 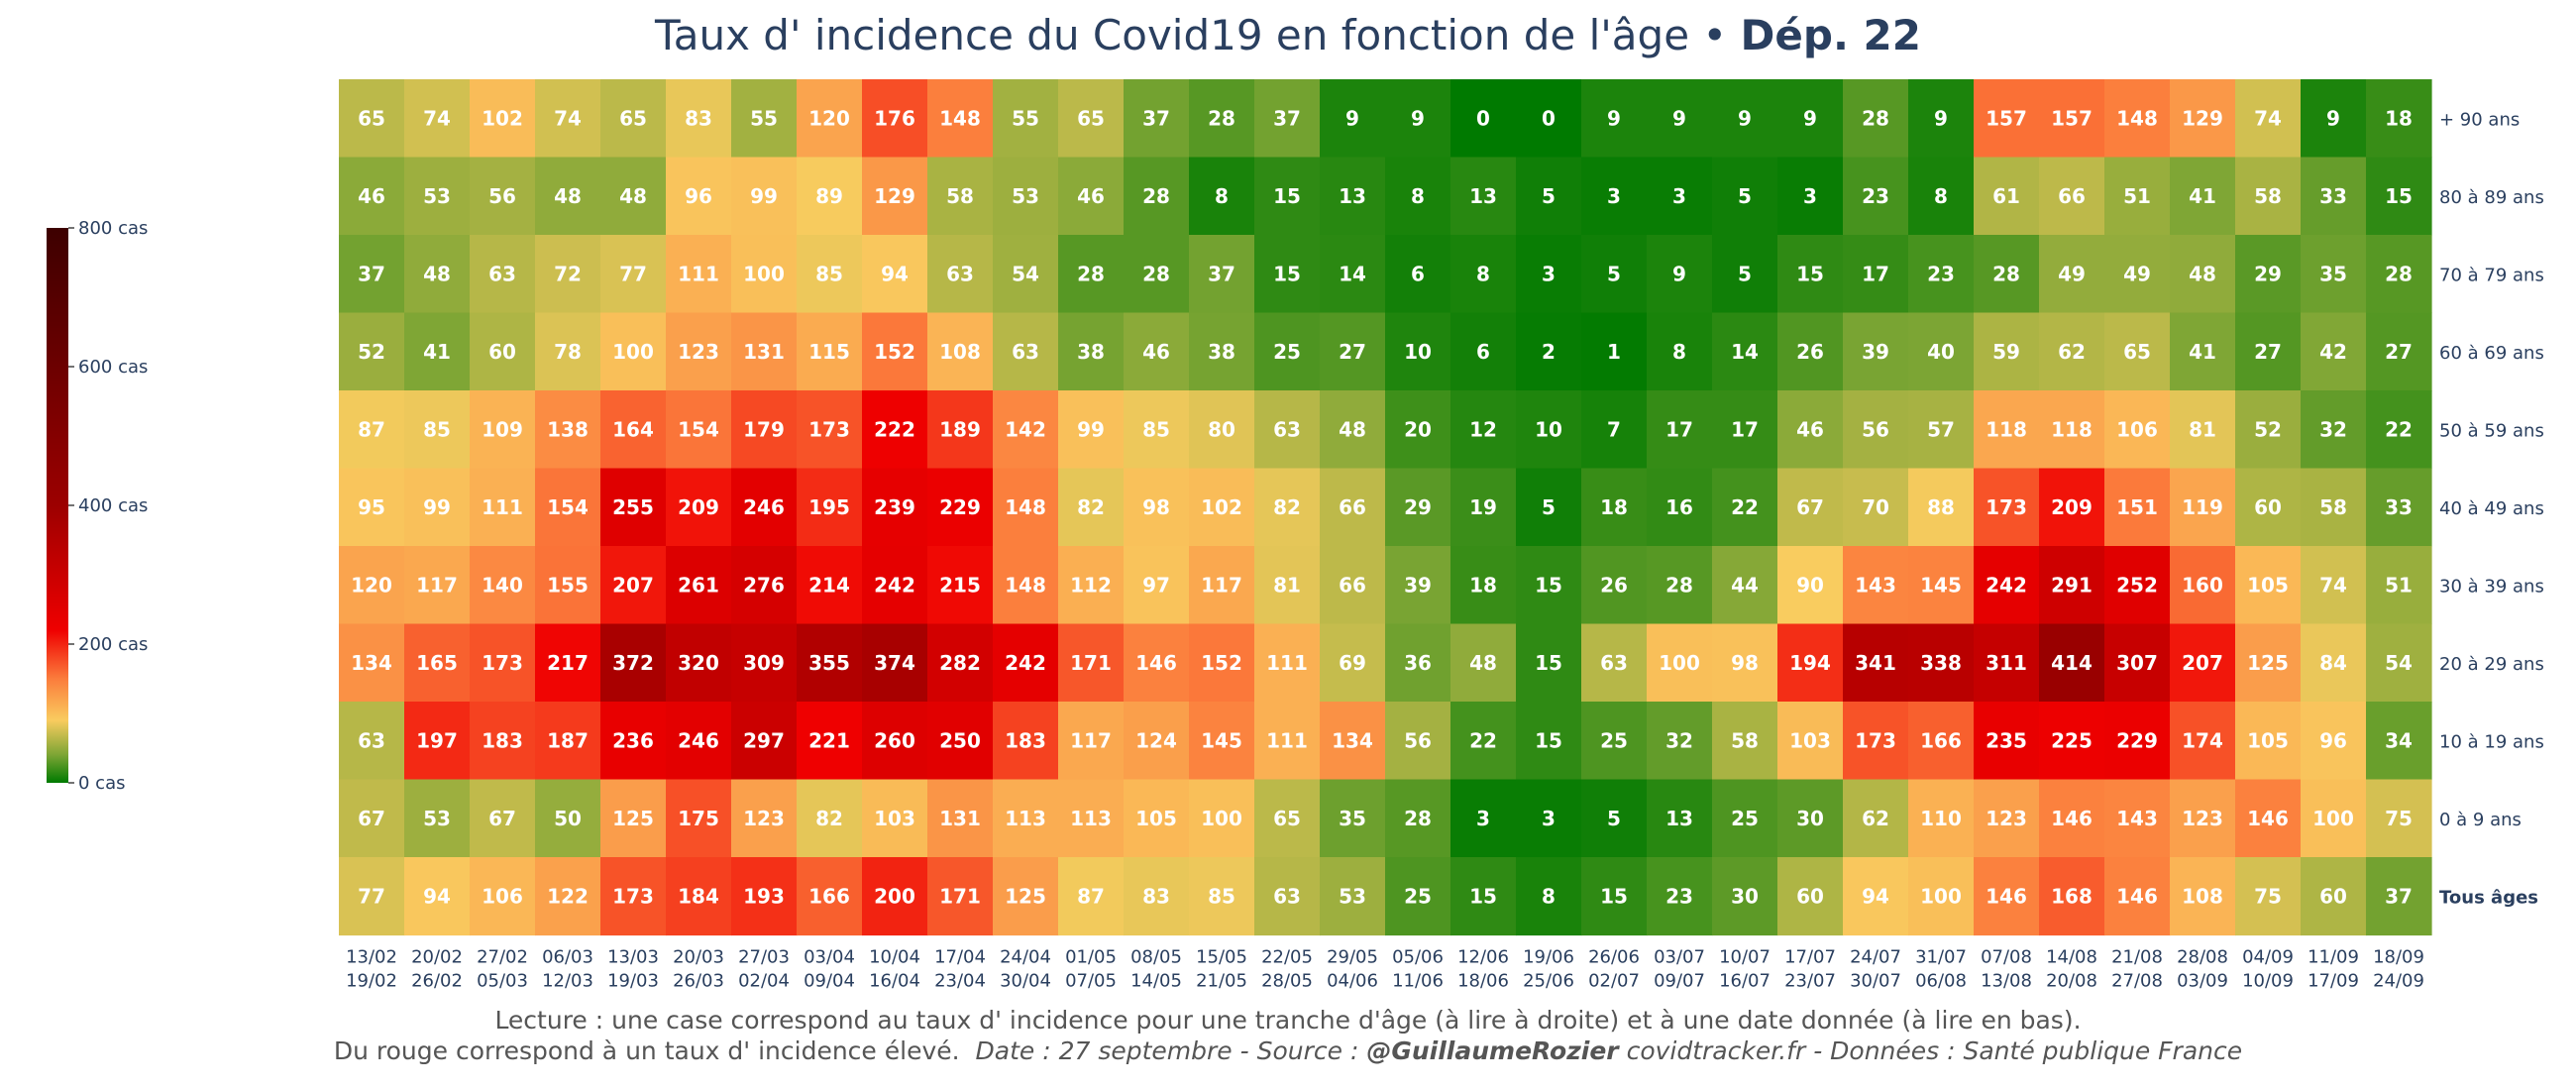 What do you see at coordinates (2479, 119) in the screenshot?
I see `y-axis-label: + 90 ans` at bounding box center [2479, 119].